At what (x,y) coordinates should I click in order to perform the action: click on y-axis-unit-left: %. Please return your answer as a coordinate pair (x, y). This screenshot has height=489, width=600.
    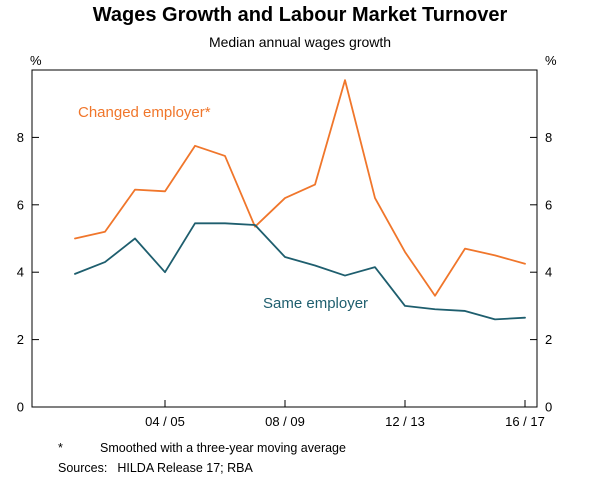
    Looking at the image, I should click on (36, 60).